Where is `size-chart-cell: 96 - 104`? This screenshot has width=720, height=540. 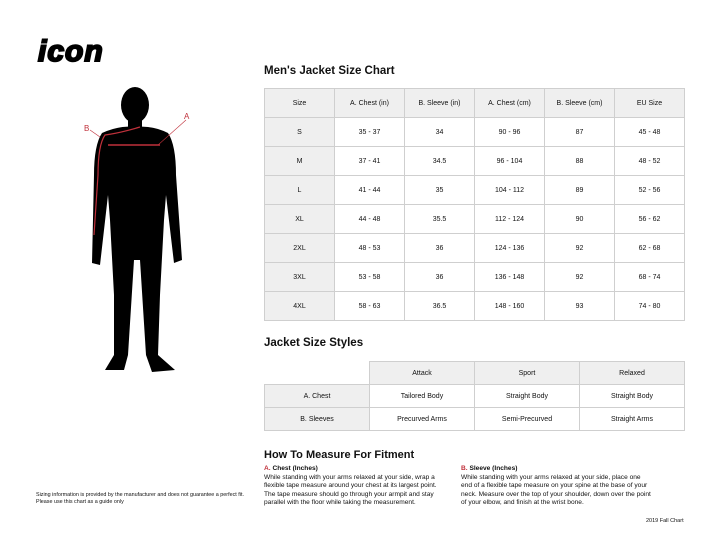 size-chart-cell: 96 - 104 is located at coordinates (509, 161).